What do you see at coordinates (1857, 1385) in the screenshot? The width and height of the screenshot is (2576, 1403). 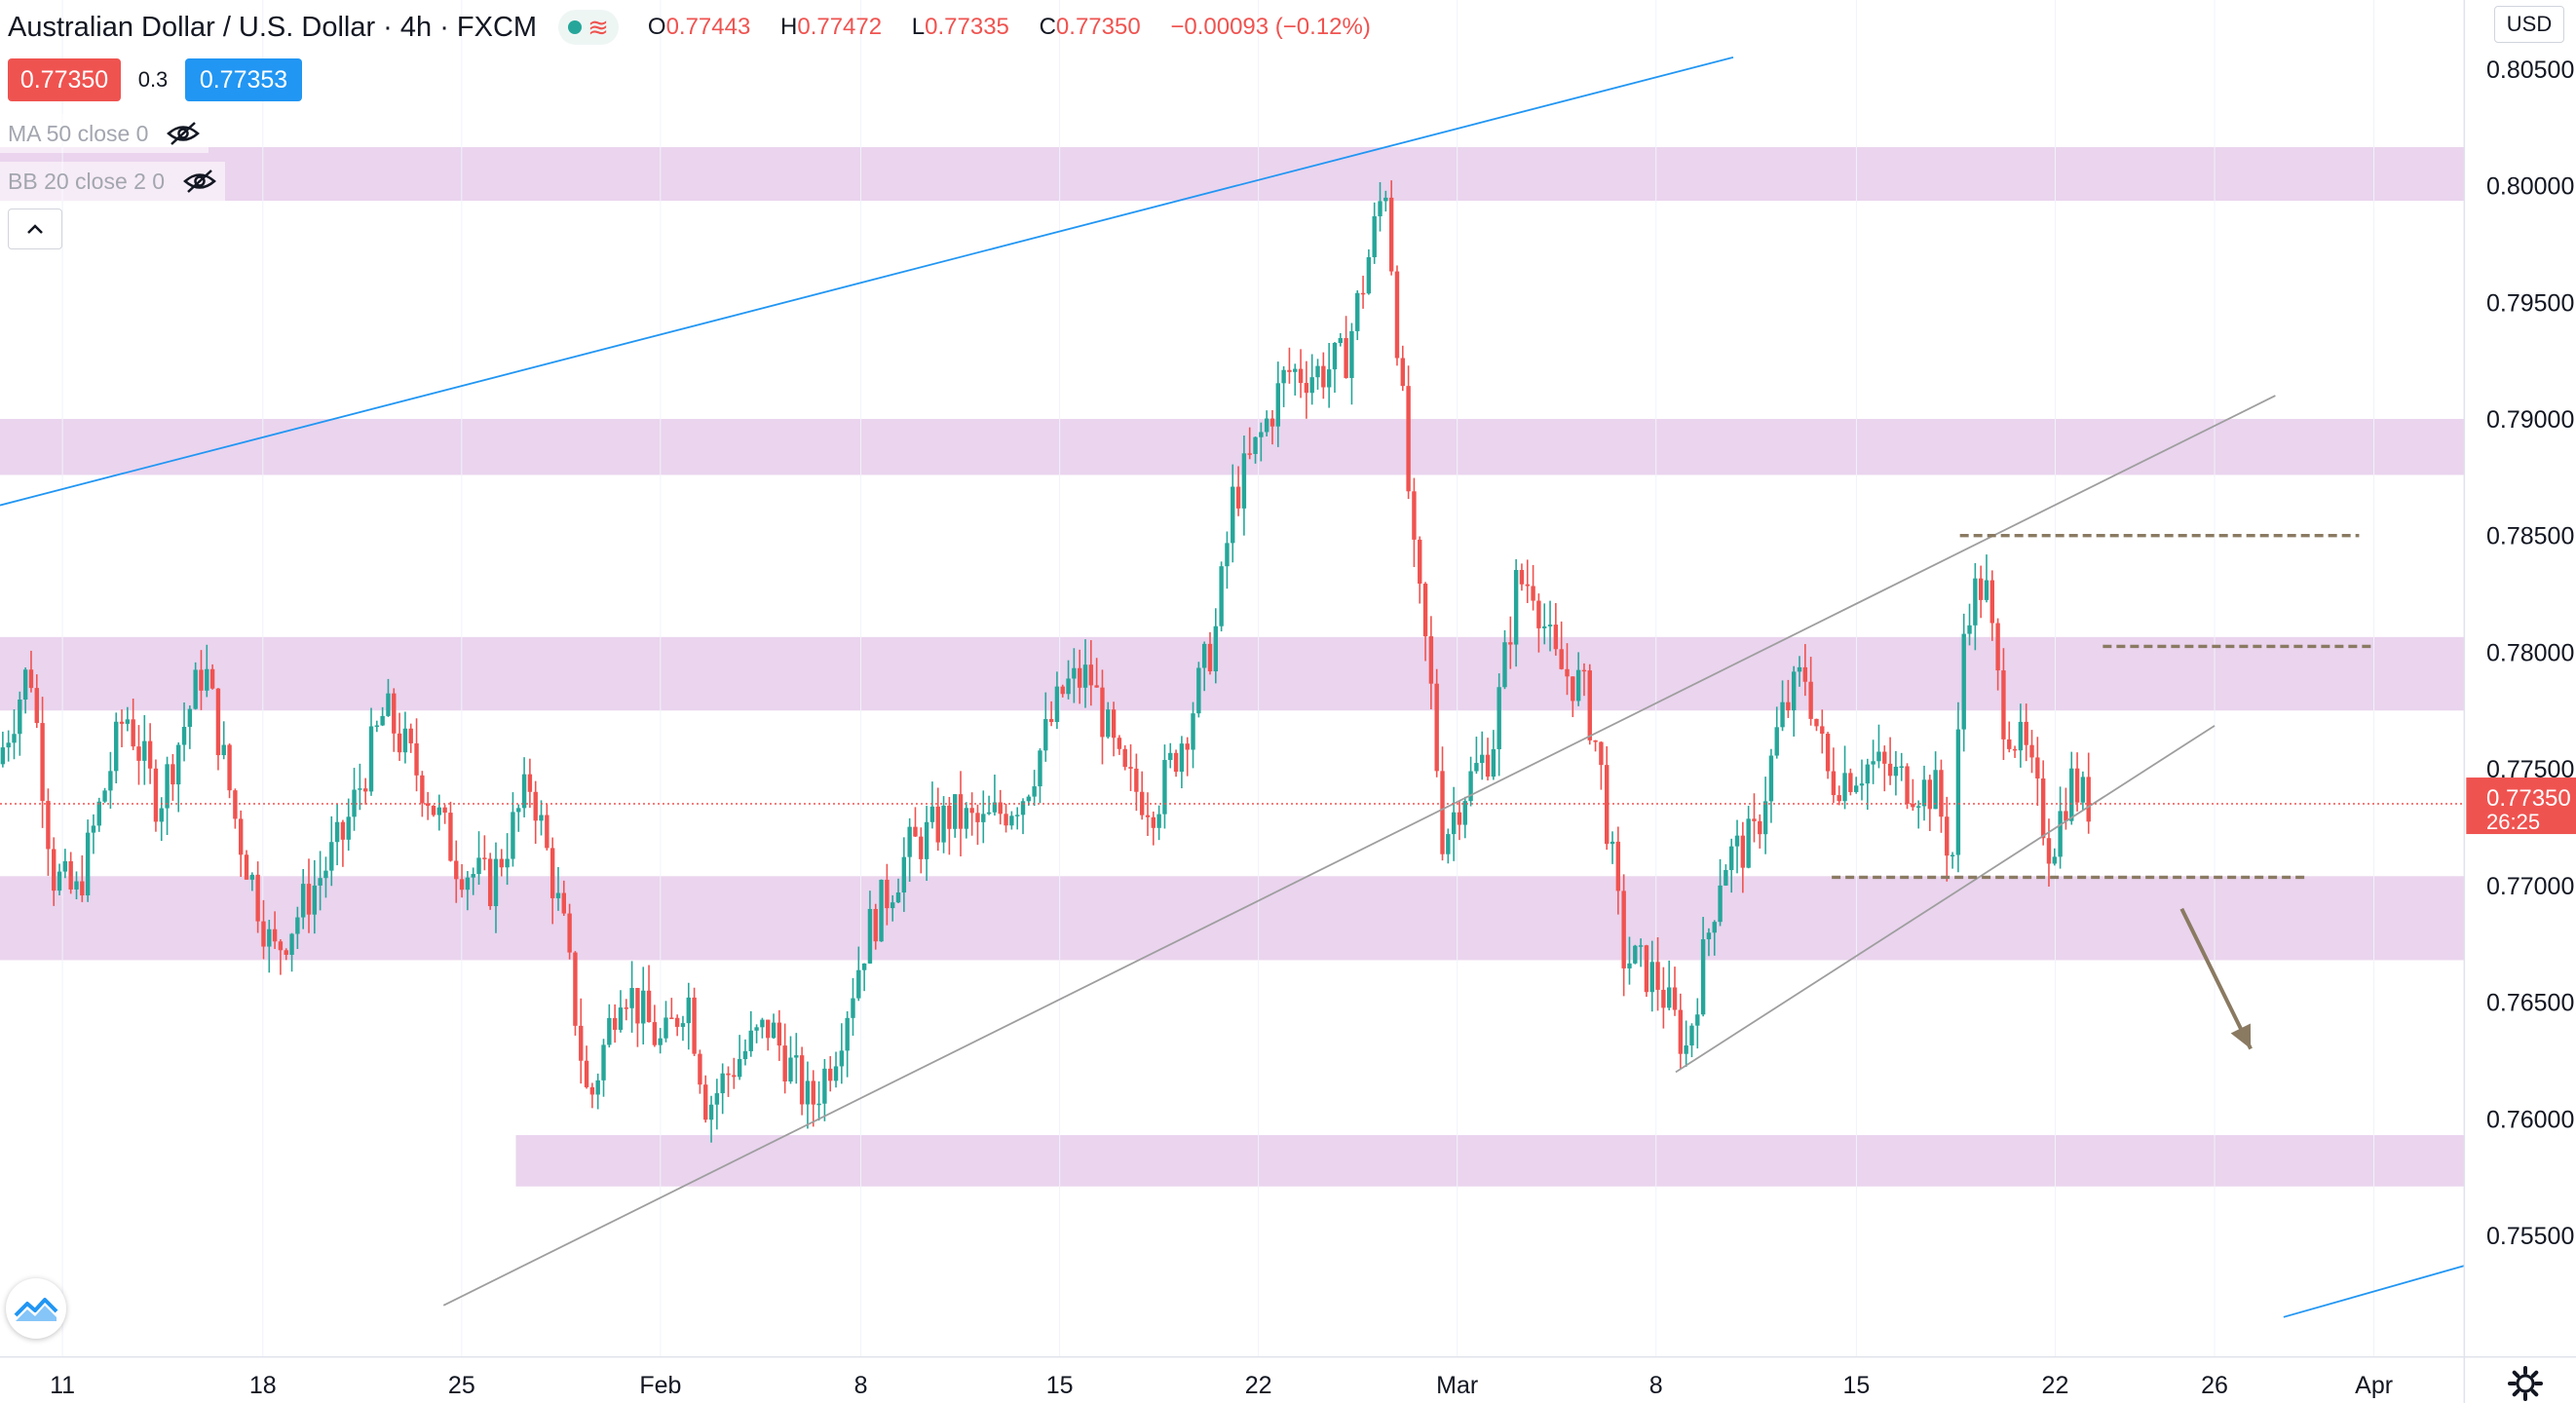 I see `x-tick-label: 15` at bounding box center [1857, 1385].